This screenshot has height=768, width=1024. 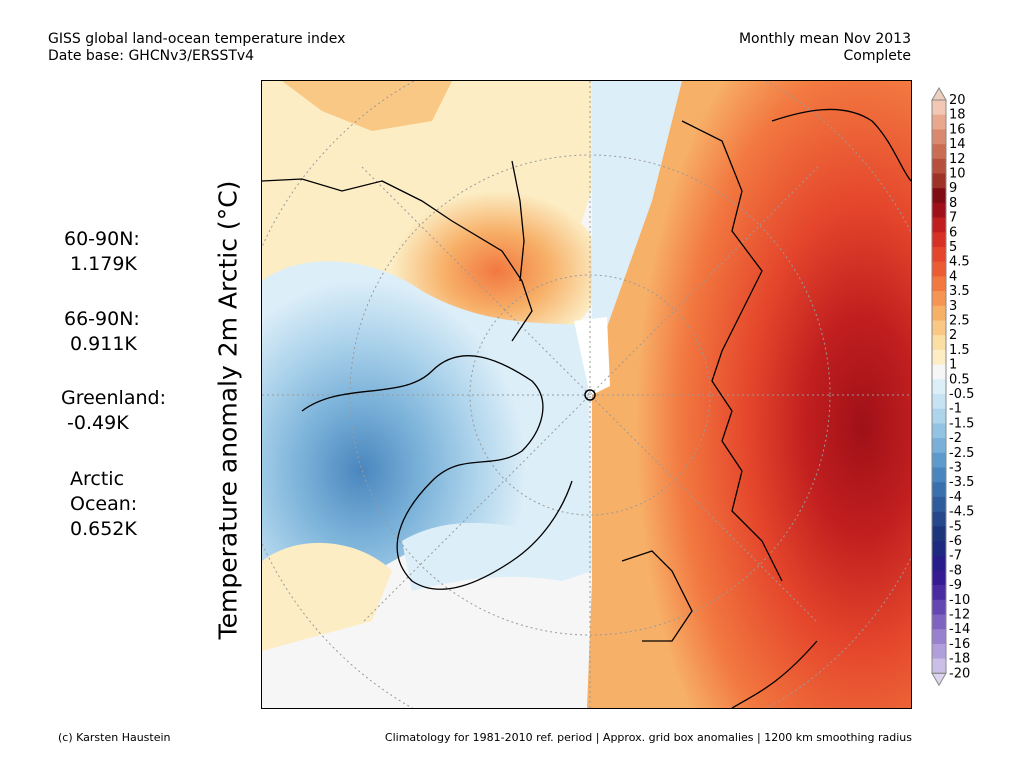 I want to click on colorbar-tick-label: -7, so click(x=955, y=556).